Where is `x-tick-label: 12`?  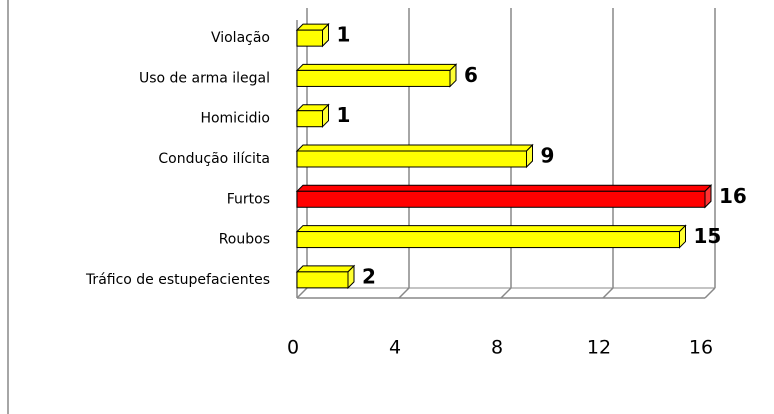 x-tick-label: 12 is located at coordinates (599, 348).